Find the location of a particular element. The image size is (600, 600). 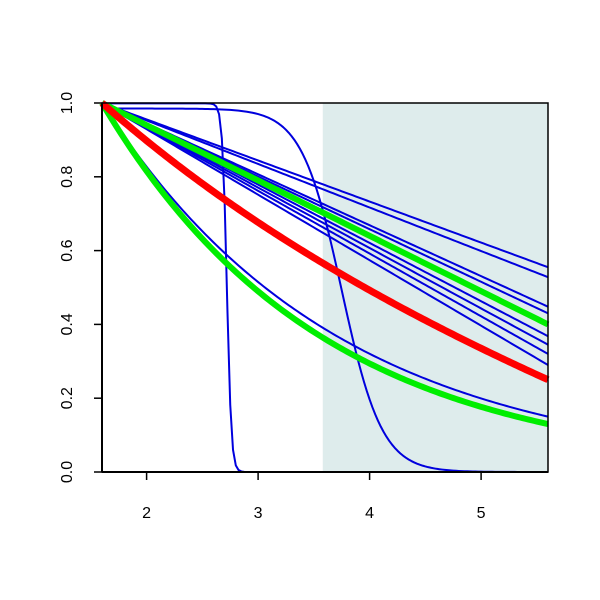

x-tick-label: 3 is located at coordinates (258, 513).